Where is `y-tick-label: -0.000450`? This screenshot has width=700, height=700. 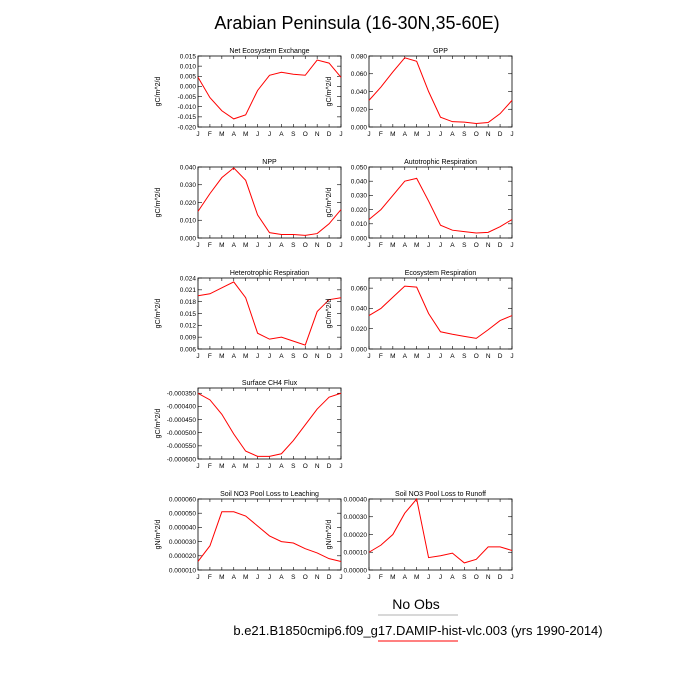 y-tick-label: -0.000450 is located at coordinates (182, 420).